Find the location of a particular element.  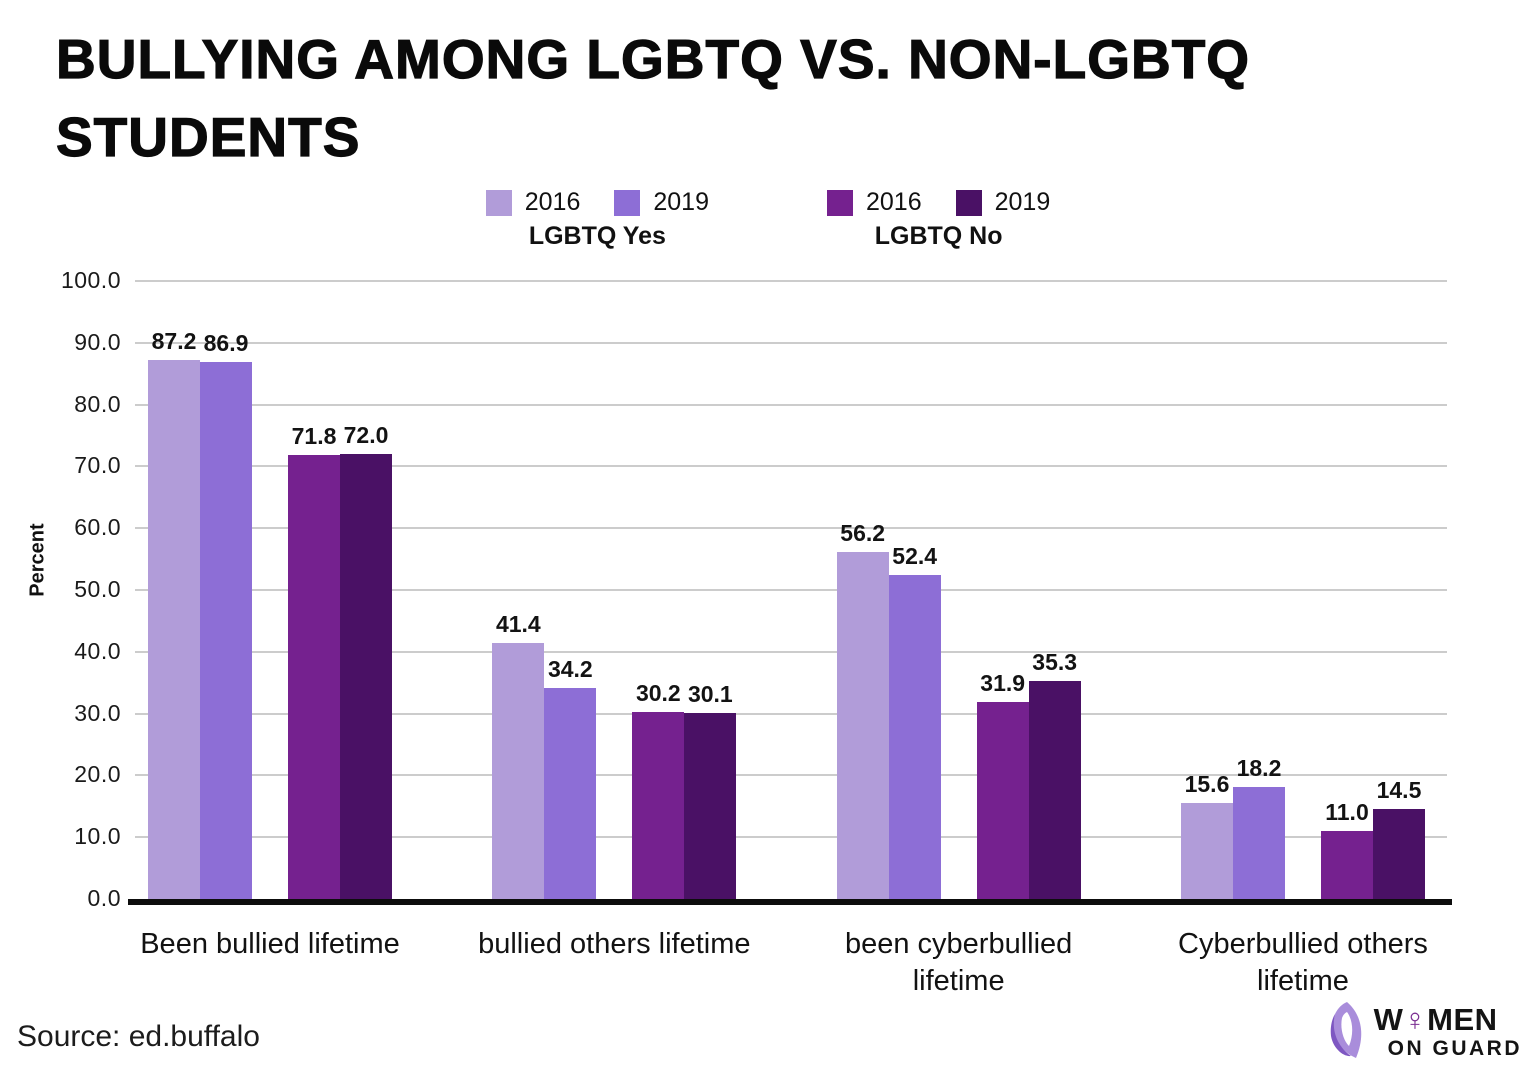

bar-lgbtq-yes-2019-3: 52.4 is located at coordinates (914, 719).